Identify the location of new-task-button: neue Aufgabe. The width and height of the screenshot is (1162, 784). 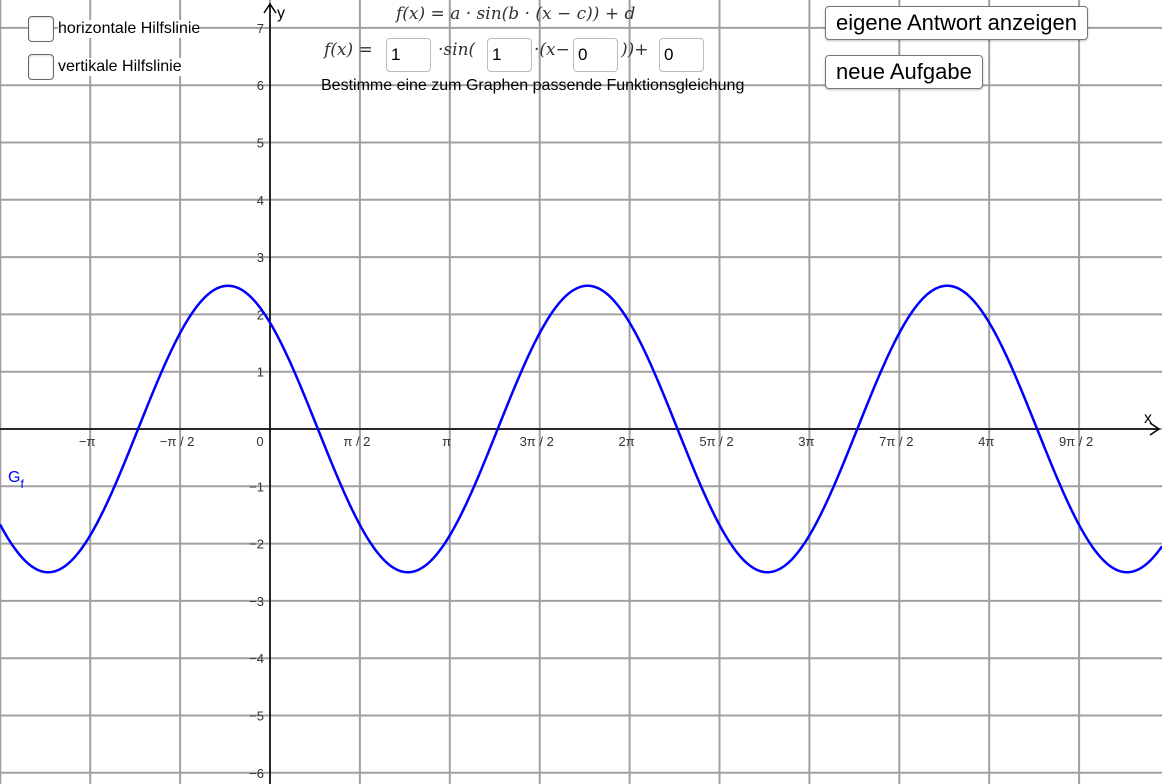
(904, 72).